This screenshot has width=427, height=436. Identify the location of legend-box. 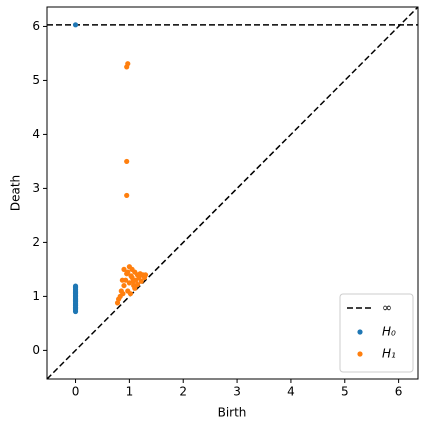
(376, 333).